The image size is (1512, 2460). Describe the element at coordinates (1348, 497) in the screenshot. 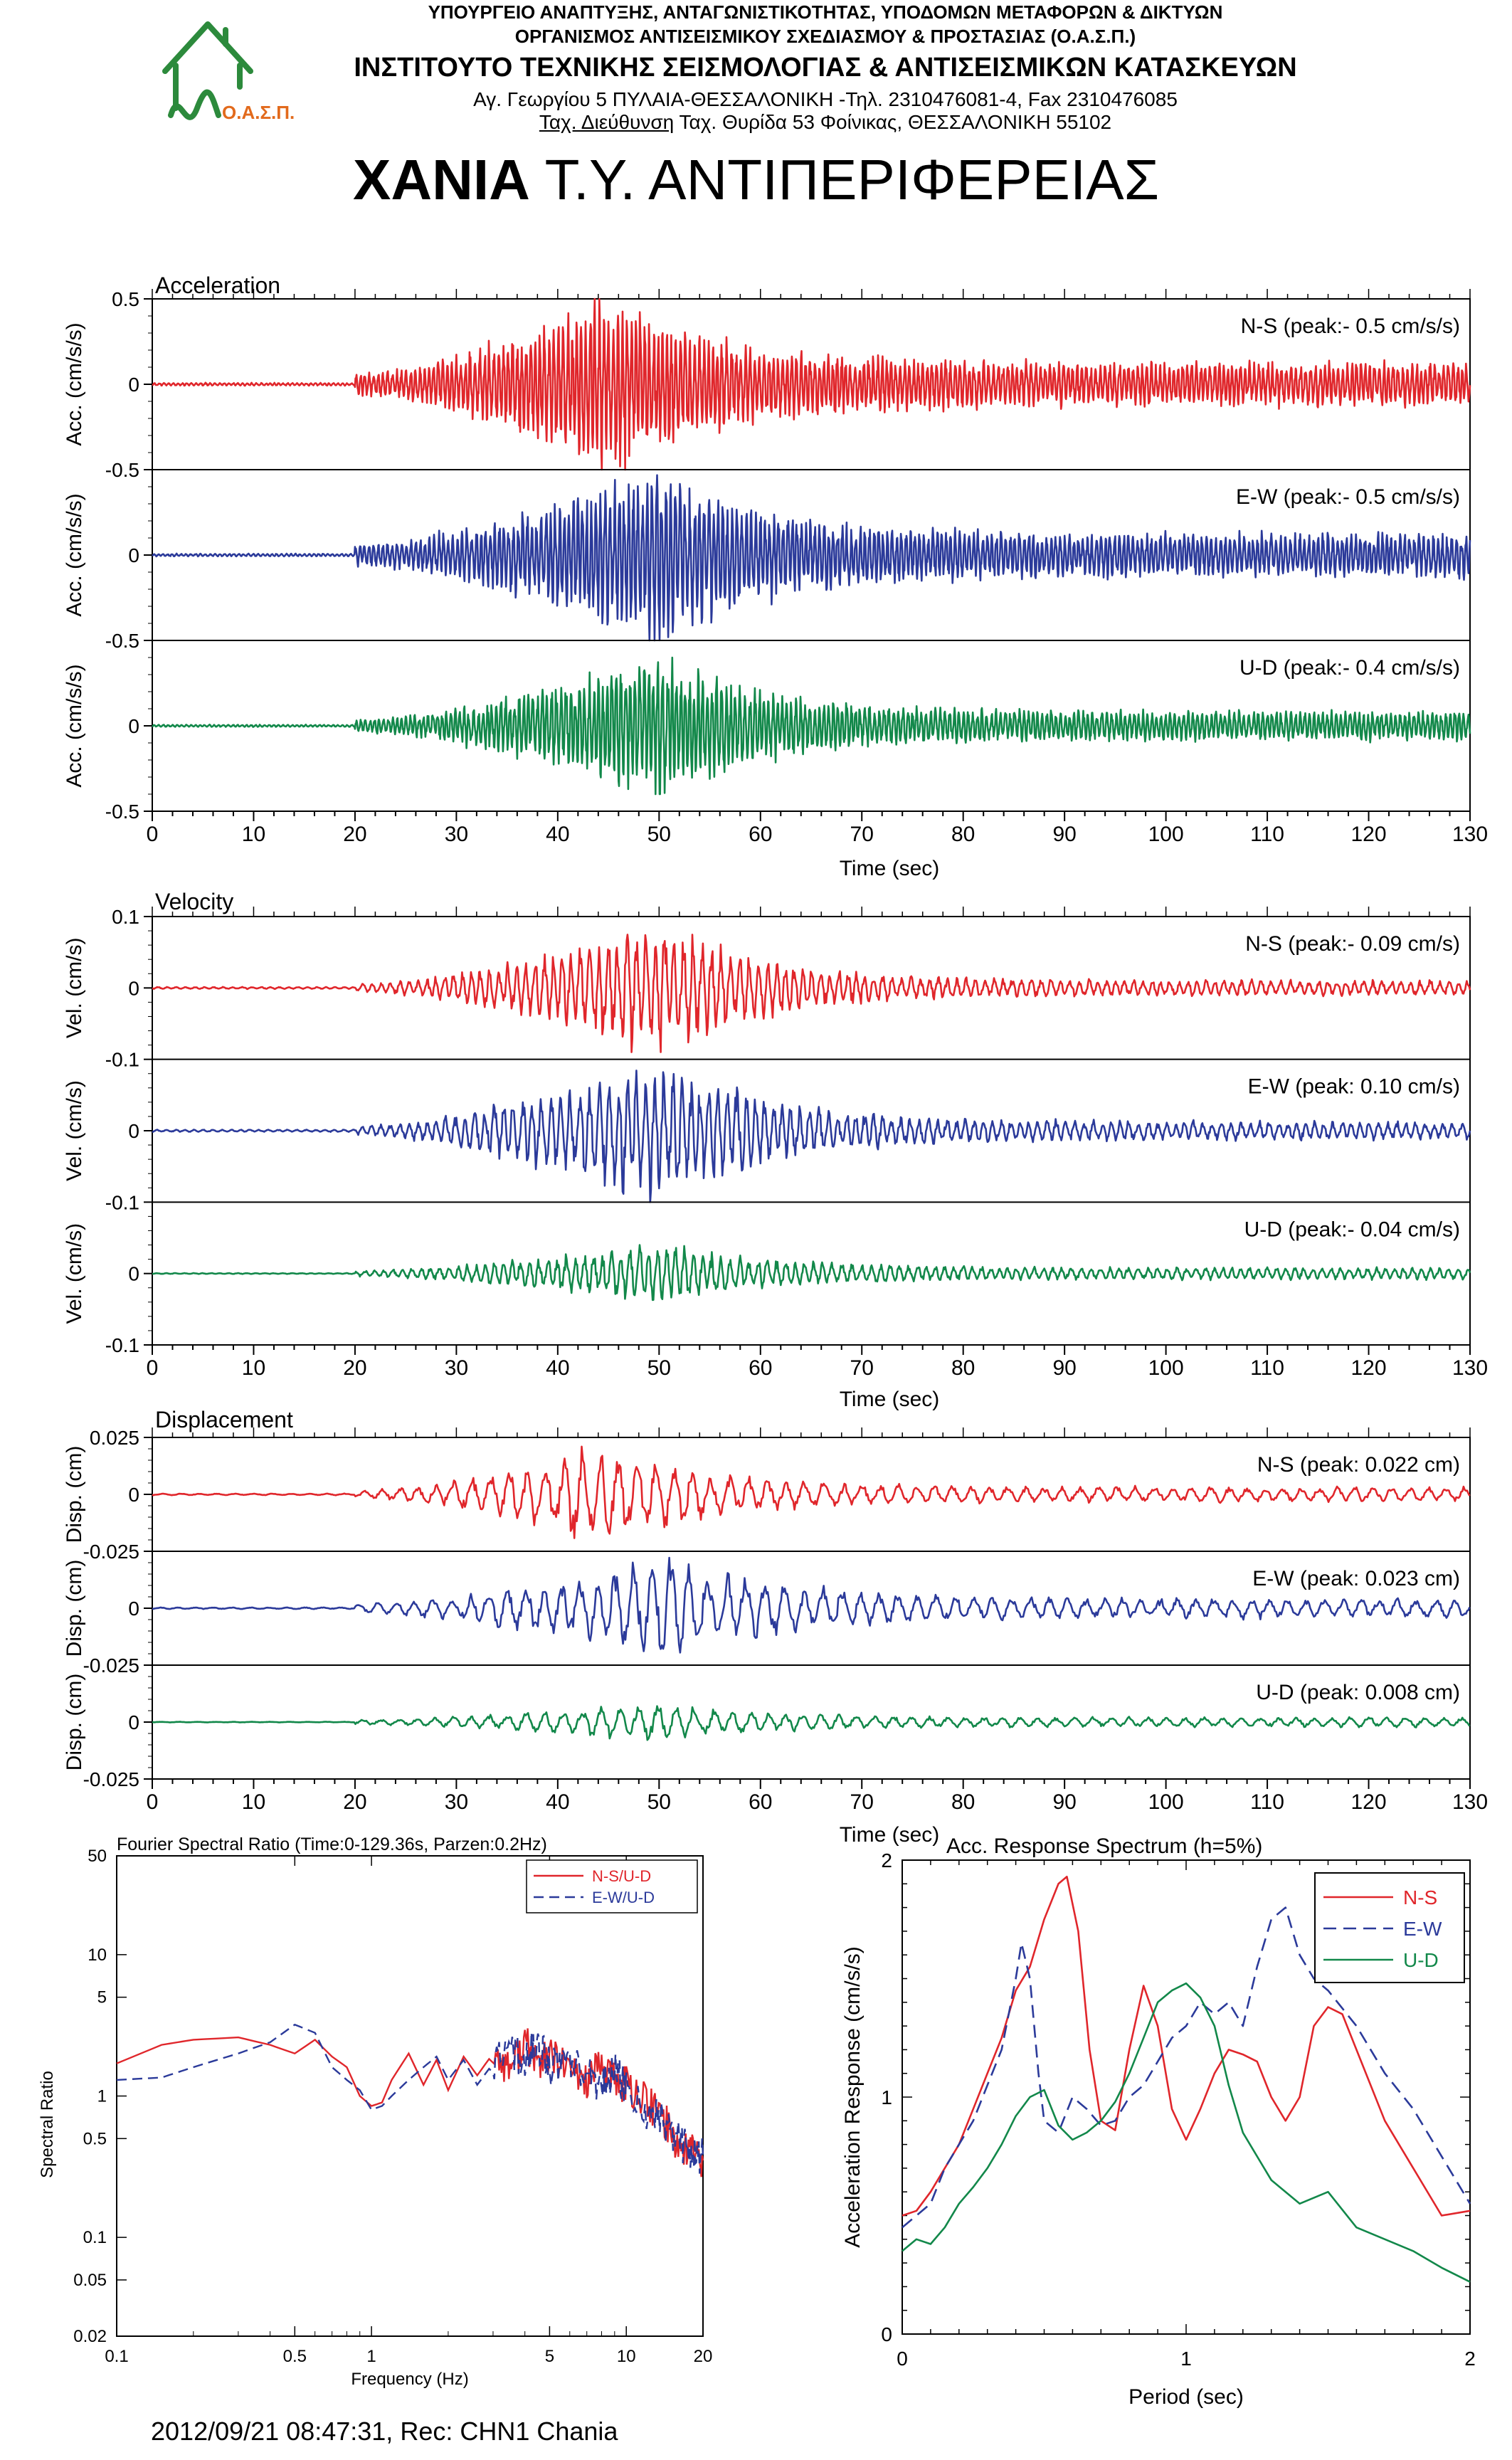

I see `peak-annotation: E-W (peak:- 0.5 cm/s/s)` at that location.